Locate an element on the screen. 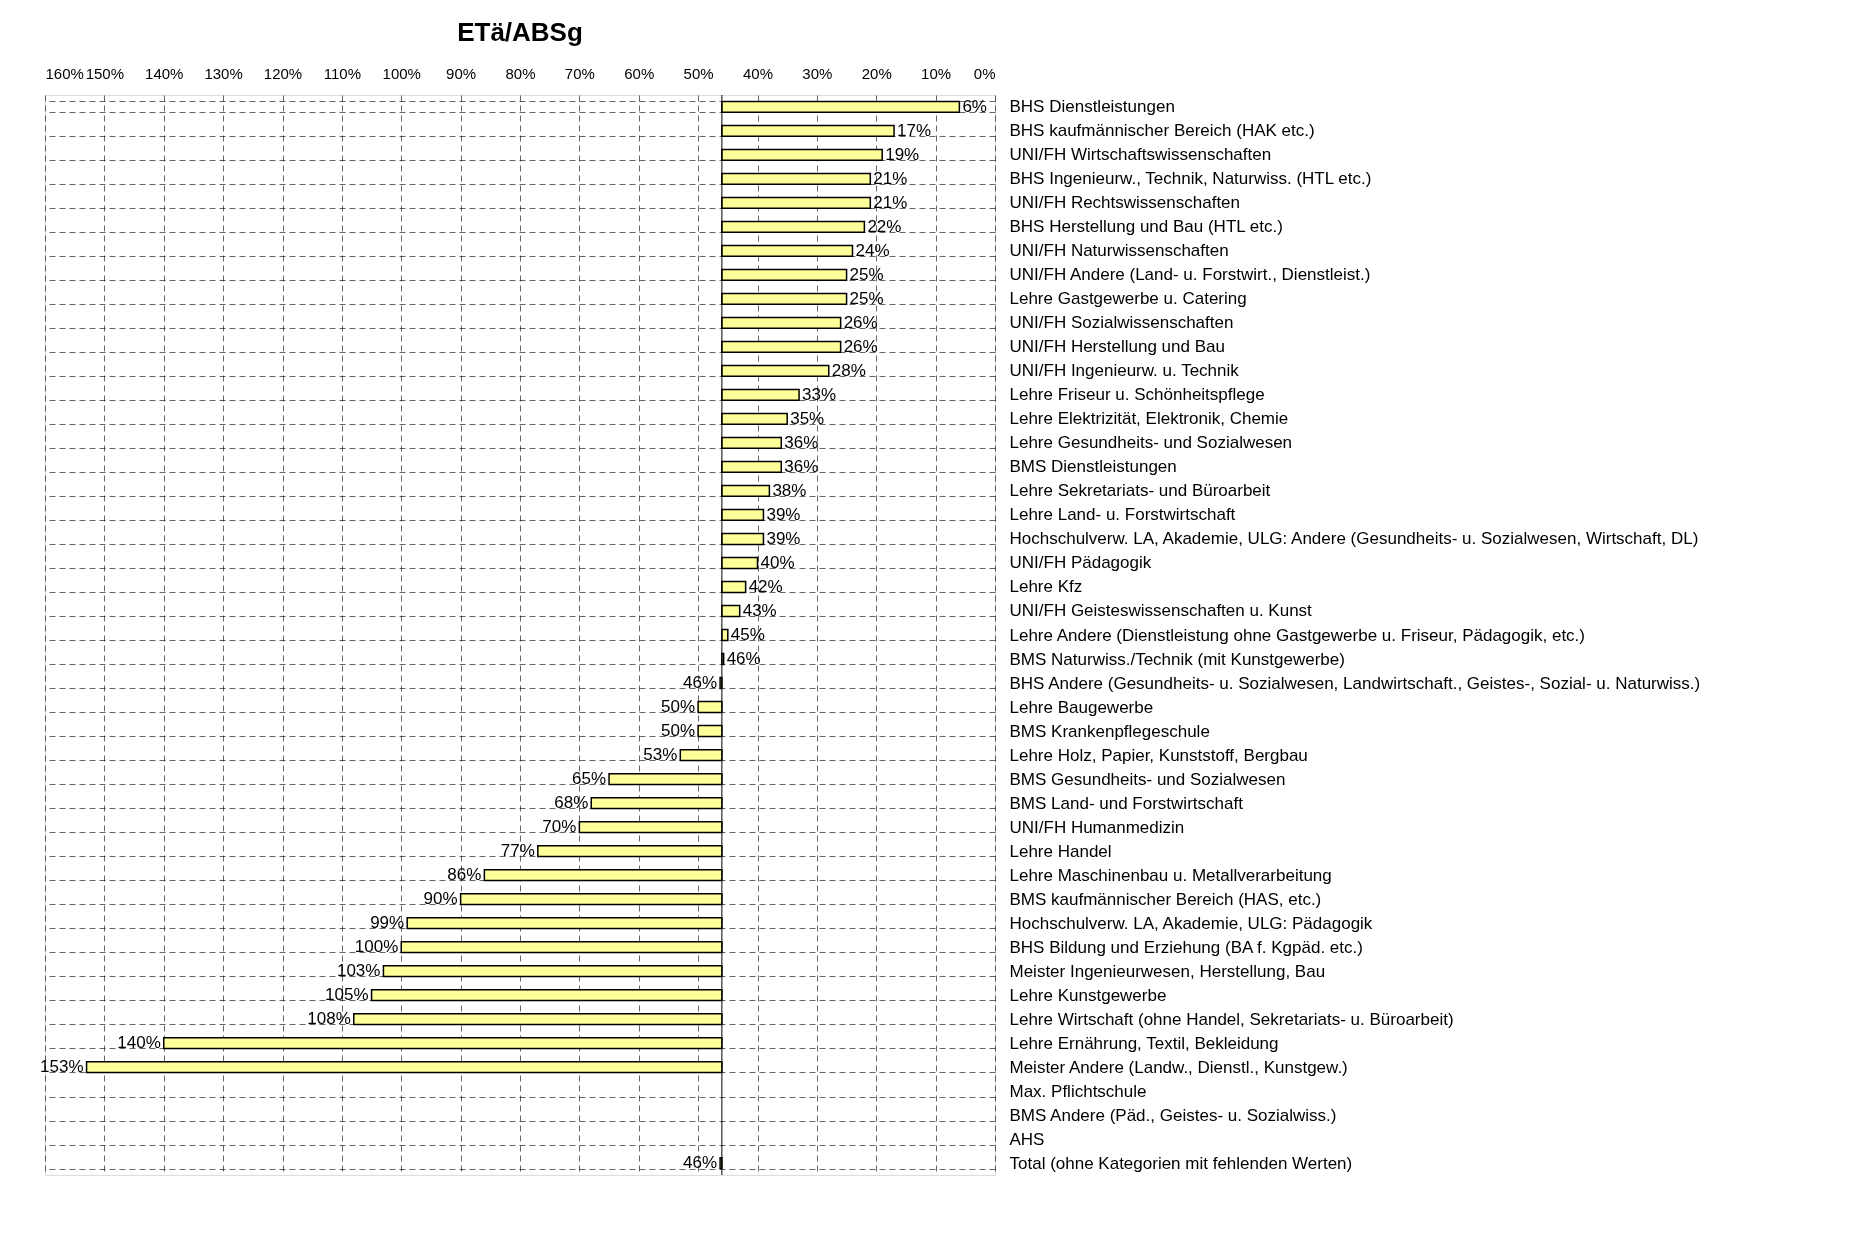 The image size is (1861, 1237). y-tick-label: Meister Andere (Landw., Dienstl., Kunstgew.) is located at coordinates (1178, 1067).